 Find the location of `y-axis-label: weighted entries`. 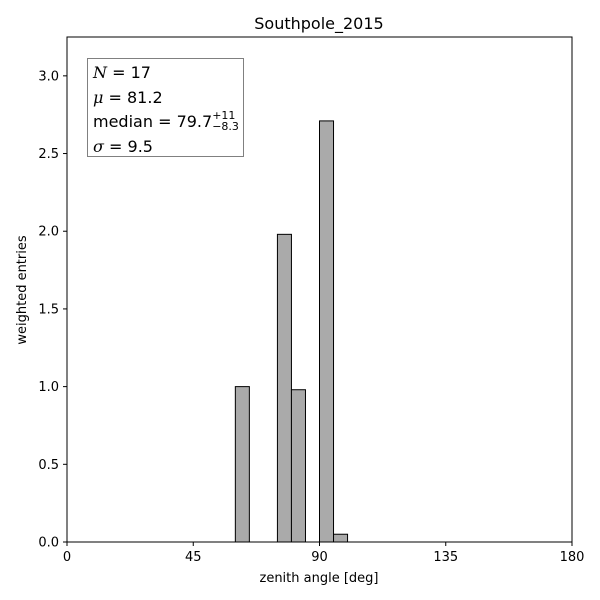

y-axis-label: weighted entries is located at coordinates (22, 290).